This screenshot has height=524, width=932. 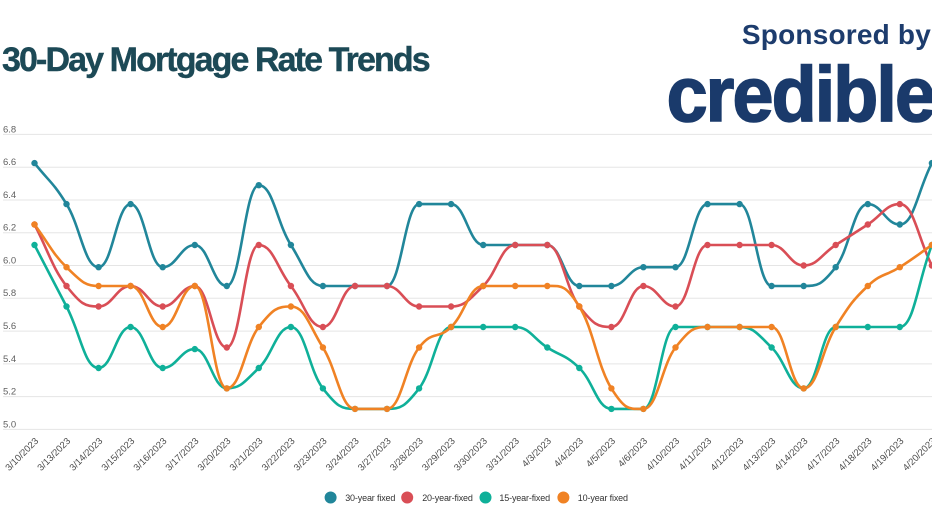 What do you see at coordinates (856, 455) in the screenshot?
I see `svg-text: 4/18/2023` at bounding box center [856, 455].